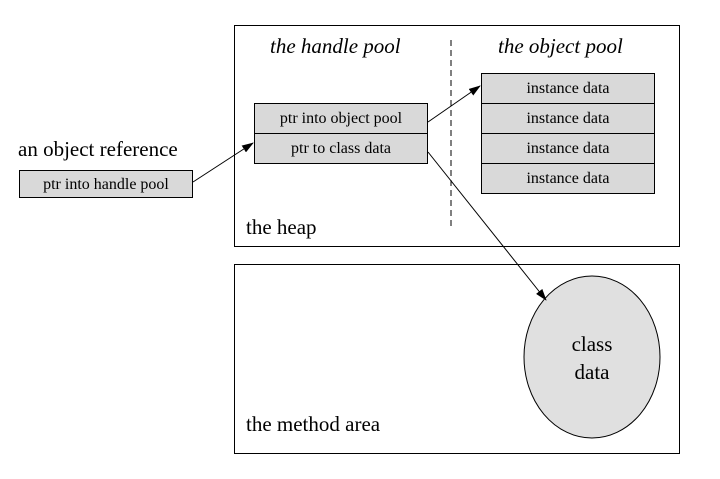 Image resolution: width=720 pixels, height=479 pixels. Describe the element at coordinates (335, 46) in the screenshot. I see `handle-pool-heading: the handle pool` at that location.